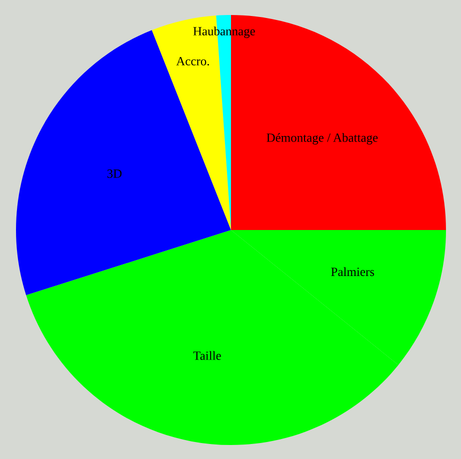  I want to click on slice-label: Palmiers, so click(352, 271).